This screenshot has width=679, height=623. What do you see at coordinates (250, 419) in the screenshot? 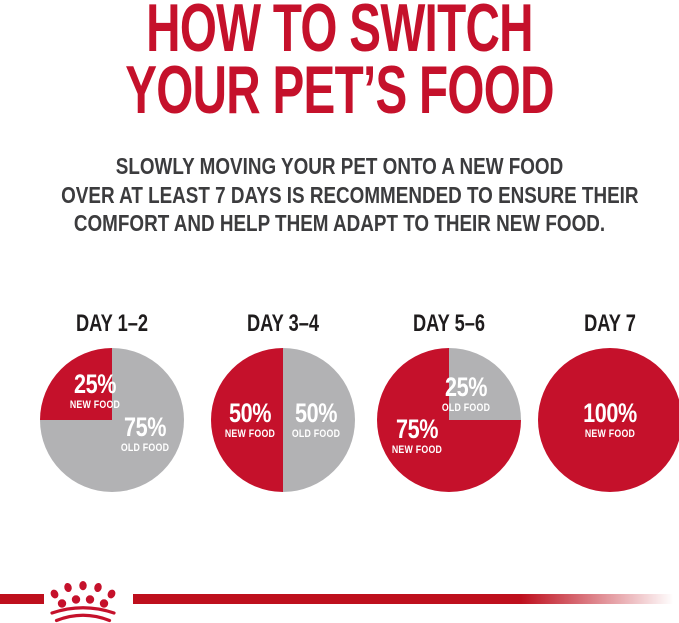
I see `day-3-4-new-food-slice-label: 50% NEW FOOD` at bounding box center [250, 419].